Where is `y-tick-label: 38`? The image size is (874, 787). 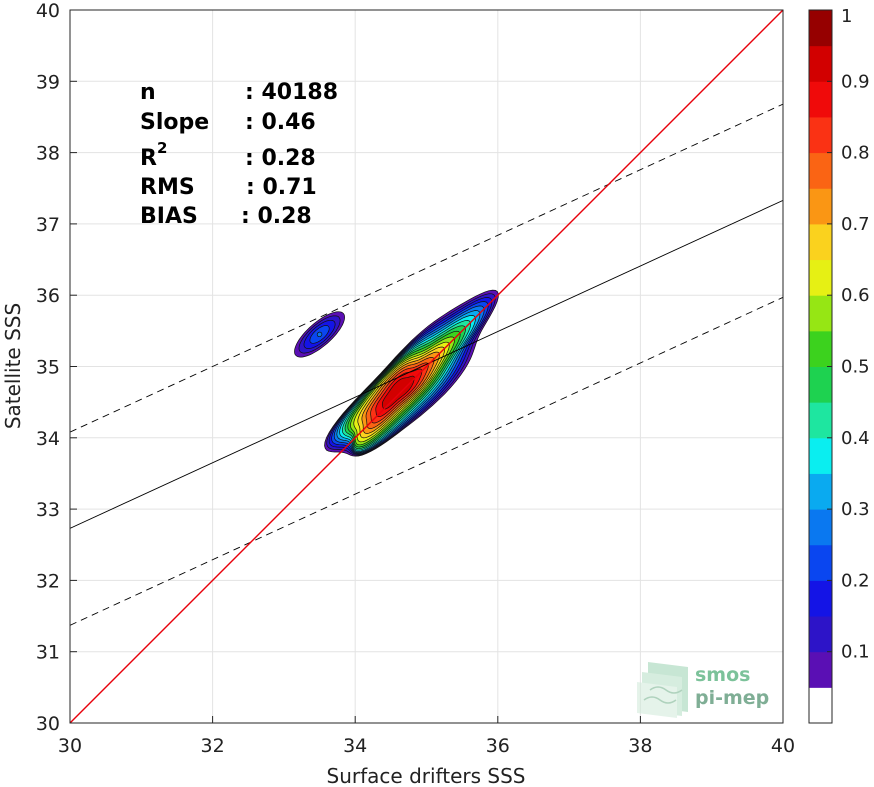
y-tick-label: 38 is located at coordinates (48, 154).